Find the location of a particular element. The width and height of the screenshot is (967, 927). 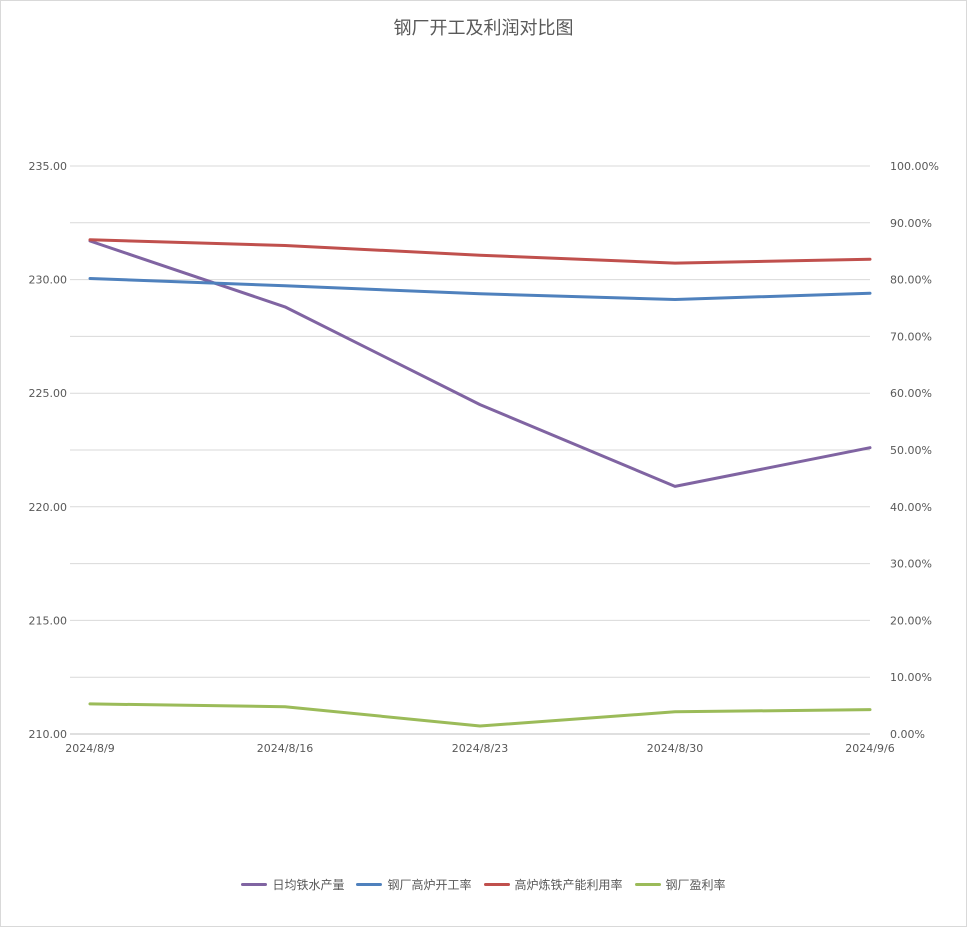

legend-label: 高炉炼铁产能利用率 is located at coordinates (568, 885).